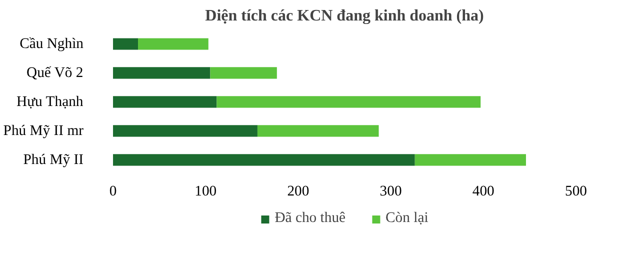 Image resolution: width=640 pixels, height=270 pixels. What do you see at coordinates (53, 160) in the screenshot?
I see `y-tick-label: Phú Mỹ II` at bounding box center [53, 160].